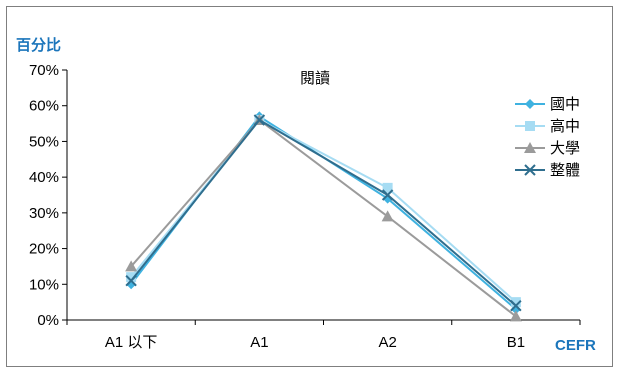 Image resolution: width=620 pixels, height=374 pixels. I want to click on x-axis-label: CEFR, so click(575, 345).